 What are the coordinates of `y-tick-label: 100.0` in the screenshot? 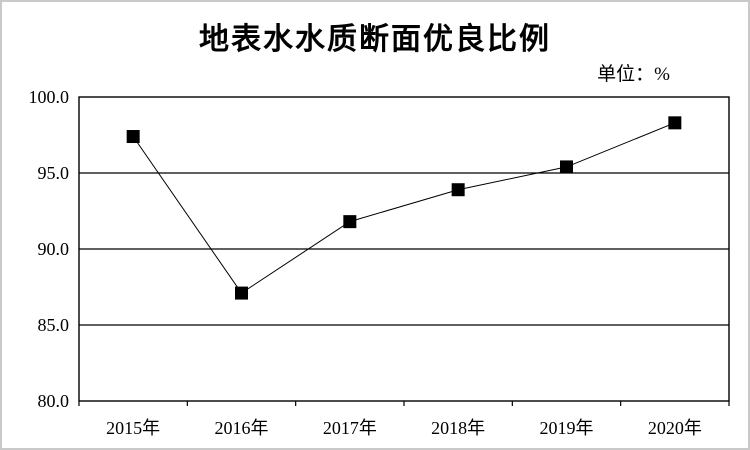 It's located at (49, 97).